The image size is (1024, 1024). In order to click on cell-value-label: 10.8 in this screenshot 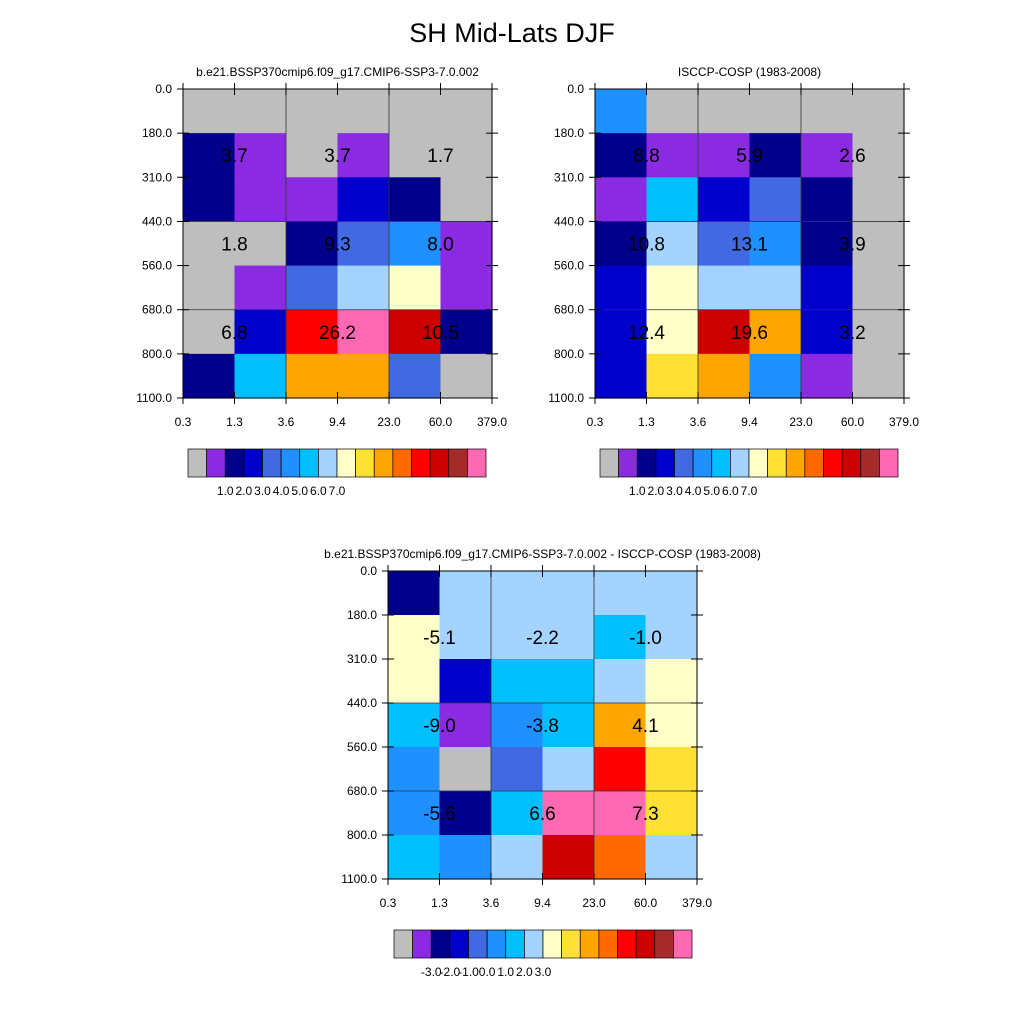, I will do `click(646, 245)`.